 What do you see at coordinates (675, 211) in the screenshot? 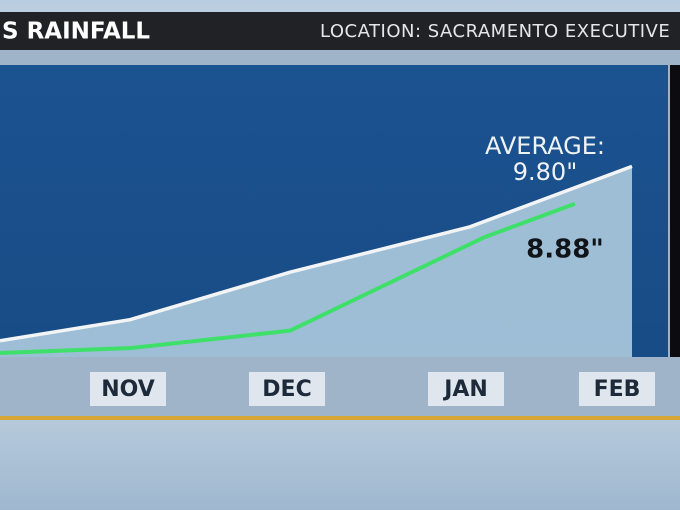
I see `side-strip` at bounding box center [675, 211].